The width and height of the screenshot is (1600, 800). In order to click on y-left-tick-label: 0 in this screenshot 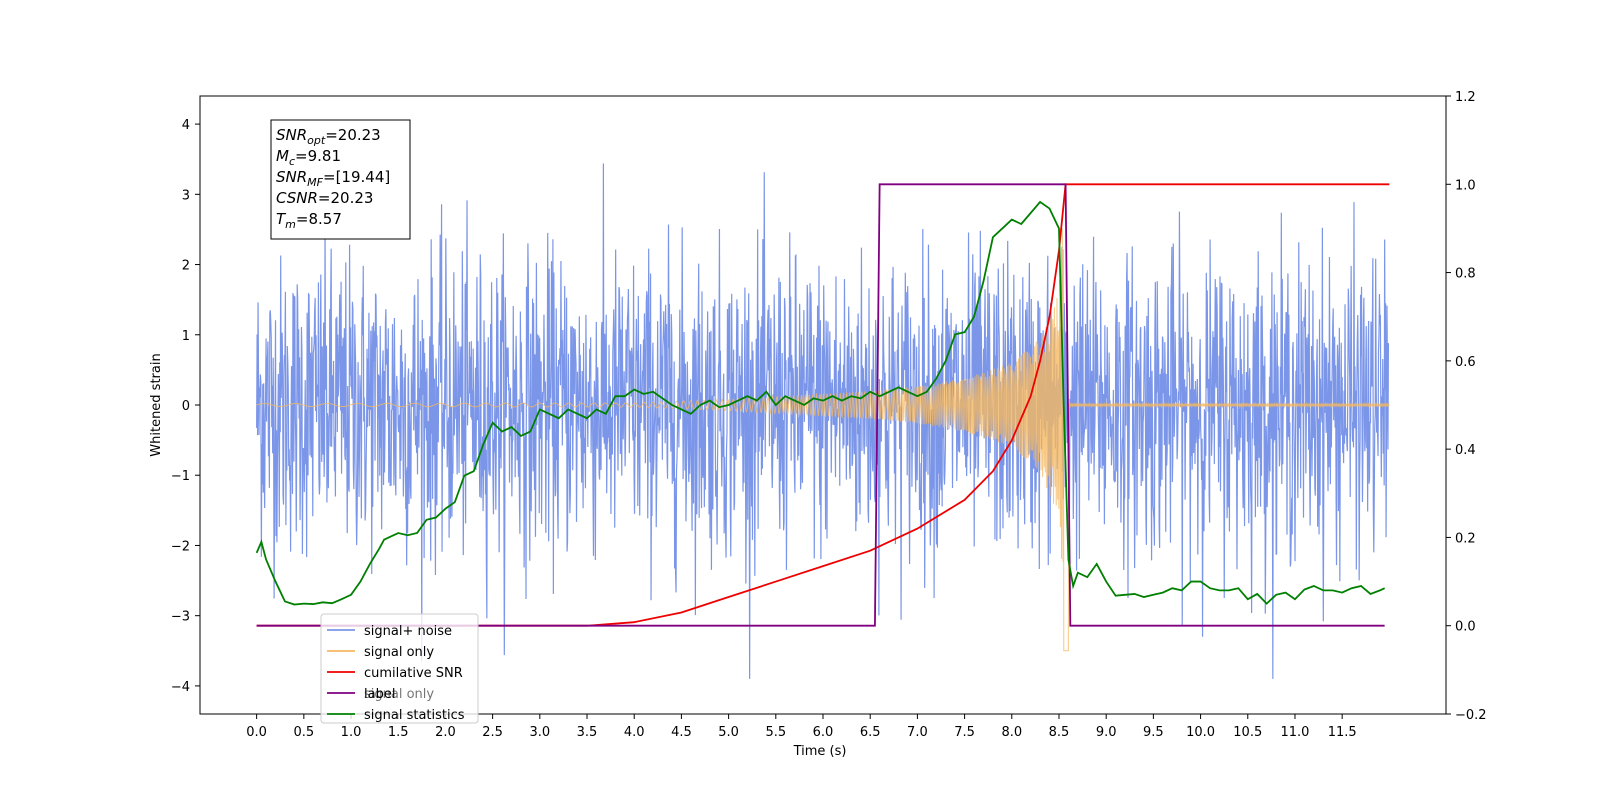, I will do `click(186, 406)`.